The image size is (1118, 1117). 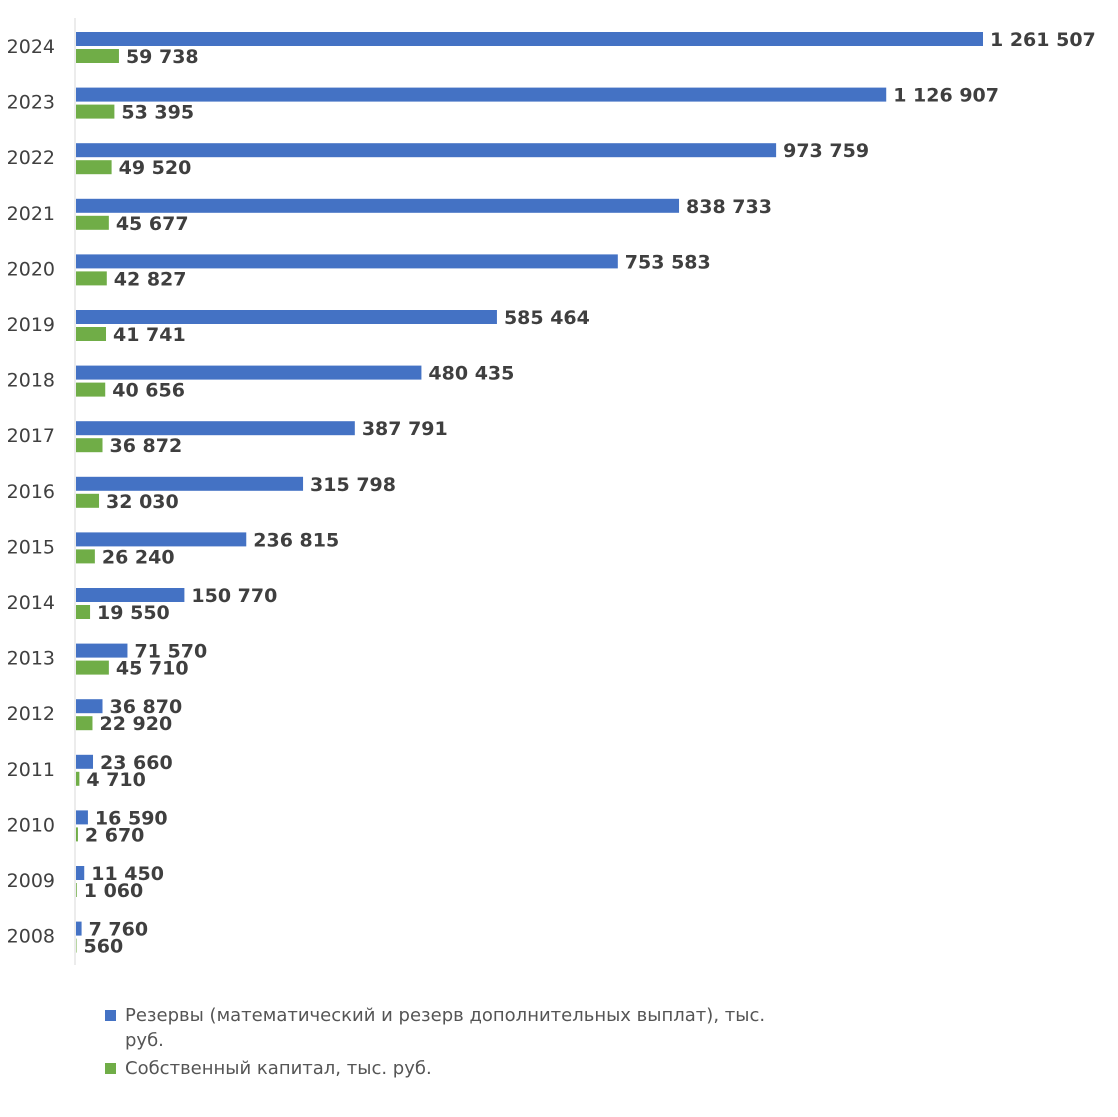 I want to click on bar-equity-2012, so click(x=84, y=723).